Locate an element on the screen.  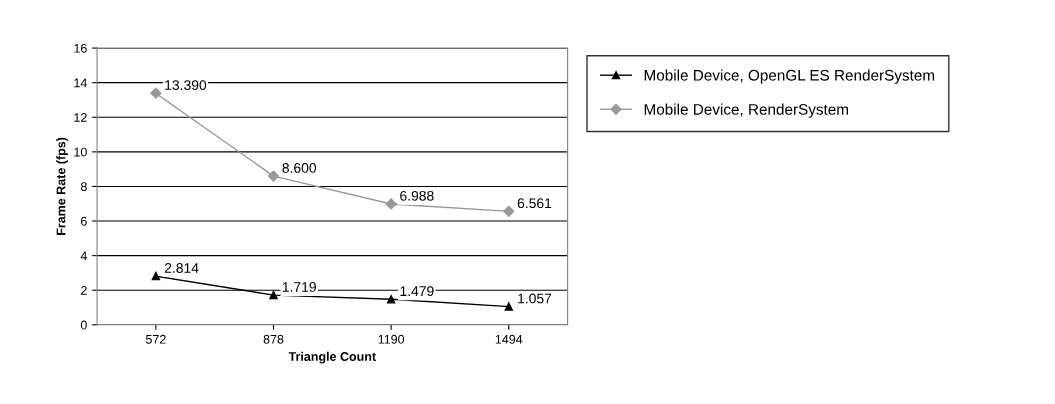
data-label: 6.561 is located at coordinates (534, 203).